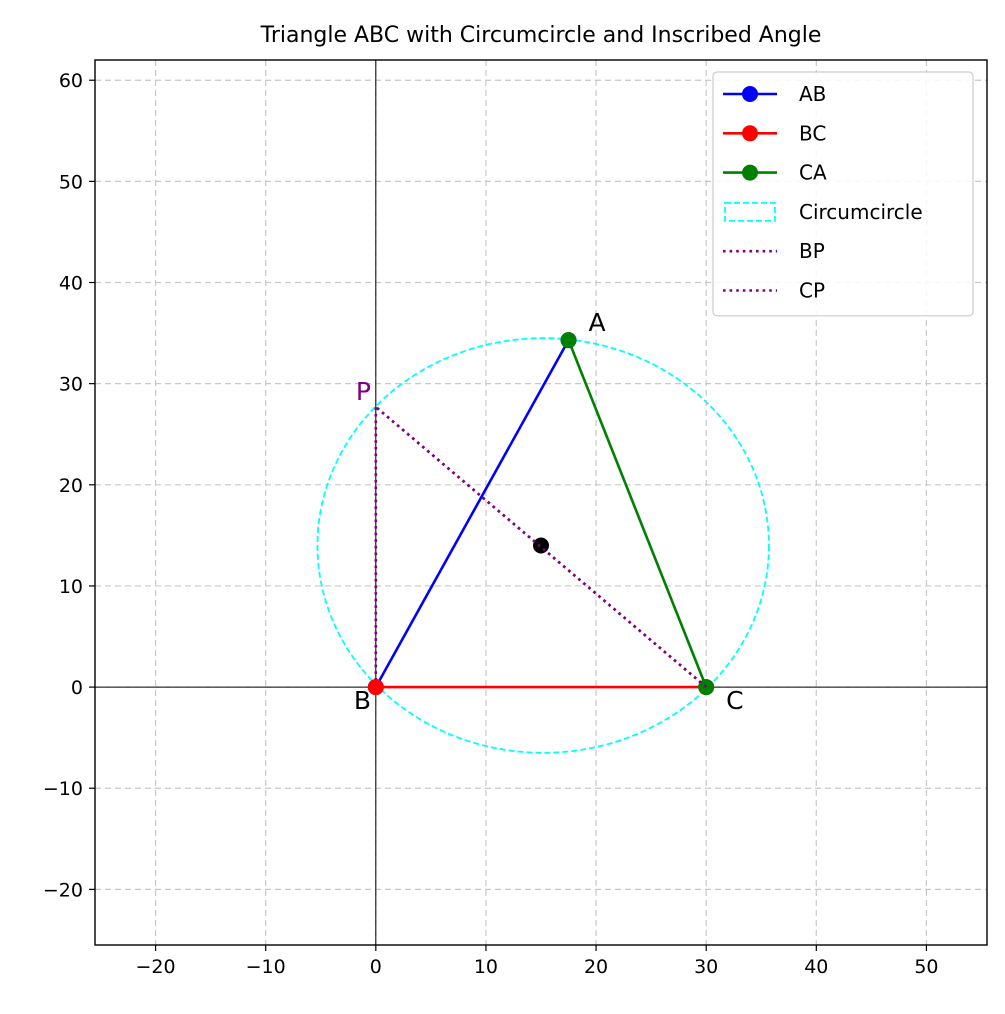 Image resolution: width=1005 pixels, height=1014 pixels. Describe the element at coordinates (71, 182) in the screenshot. I see `y-tick-label: 50` at that location.